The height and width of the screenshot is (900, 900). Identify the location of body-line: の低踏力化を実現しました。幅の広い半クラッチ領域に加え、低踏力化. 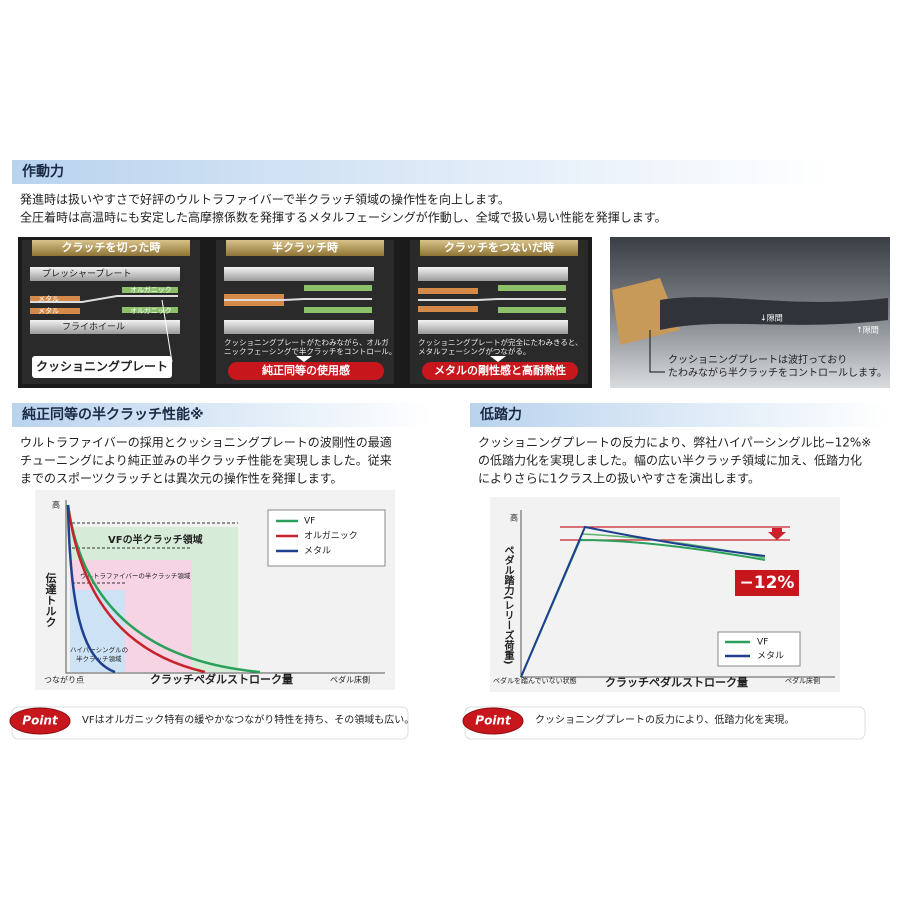
(670, 460).